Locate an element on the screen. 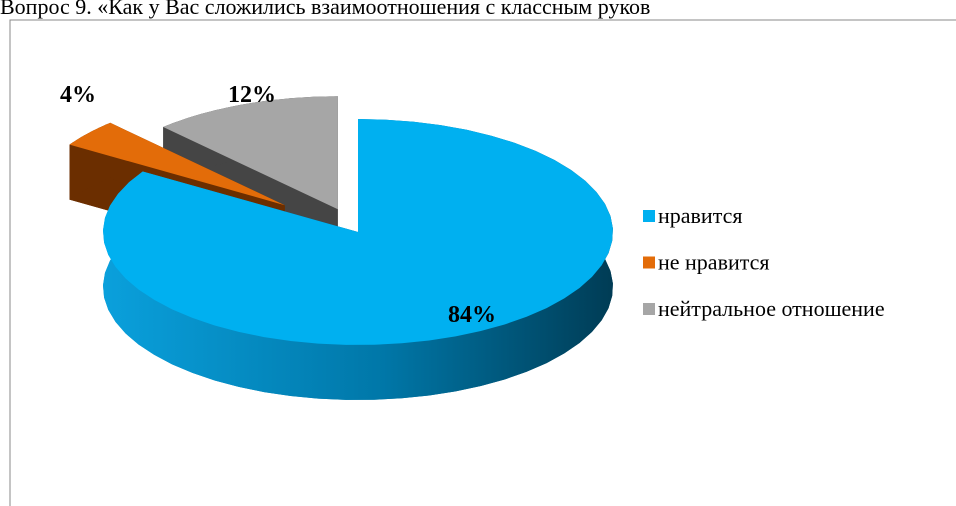 The height and width of the screenshot is (506, 956). data-label: 84% is located at coordinates (472, 315).